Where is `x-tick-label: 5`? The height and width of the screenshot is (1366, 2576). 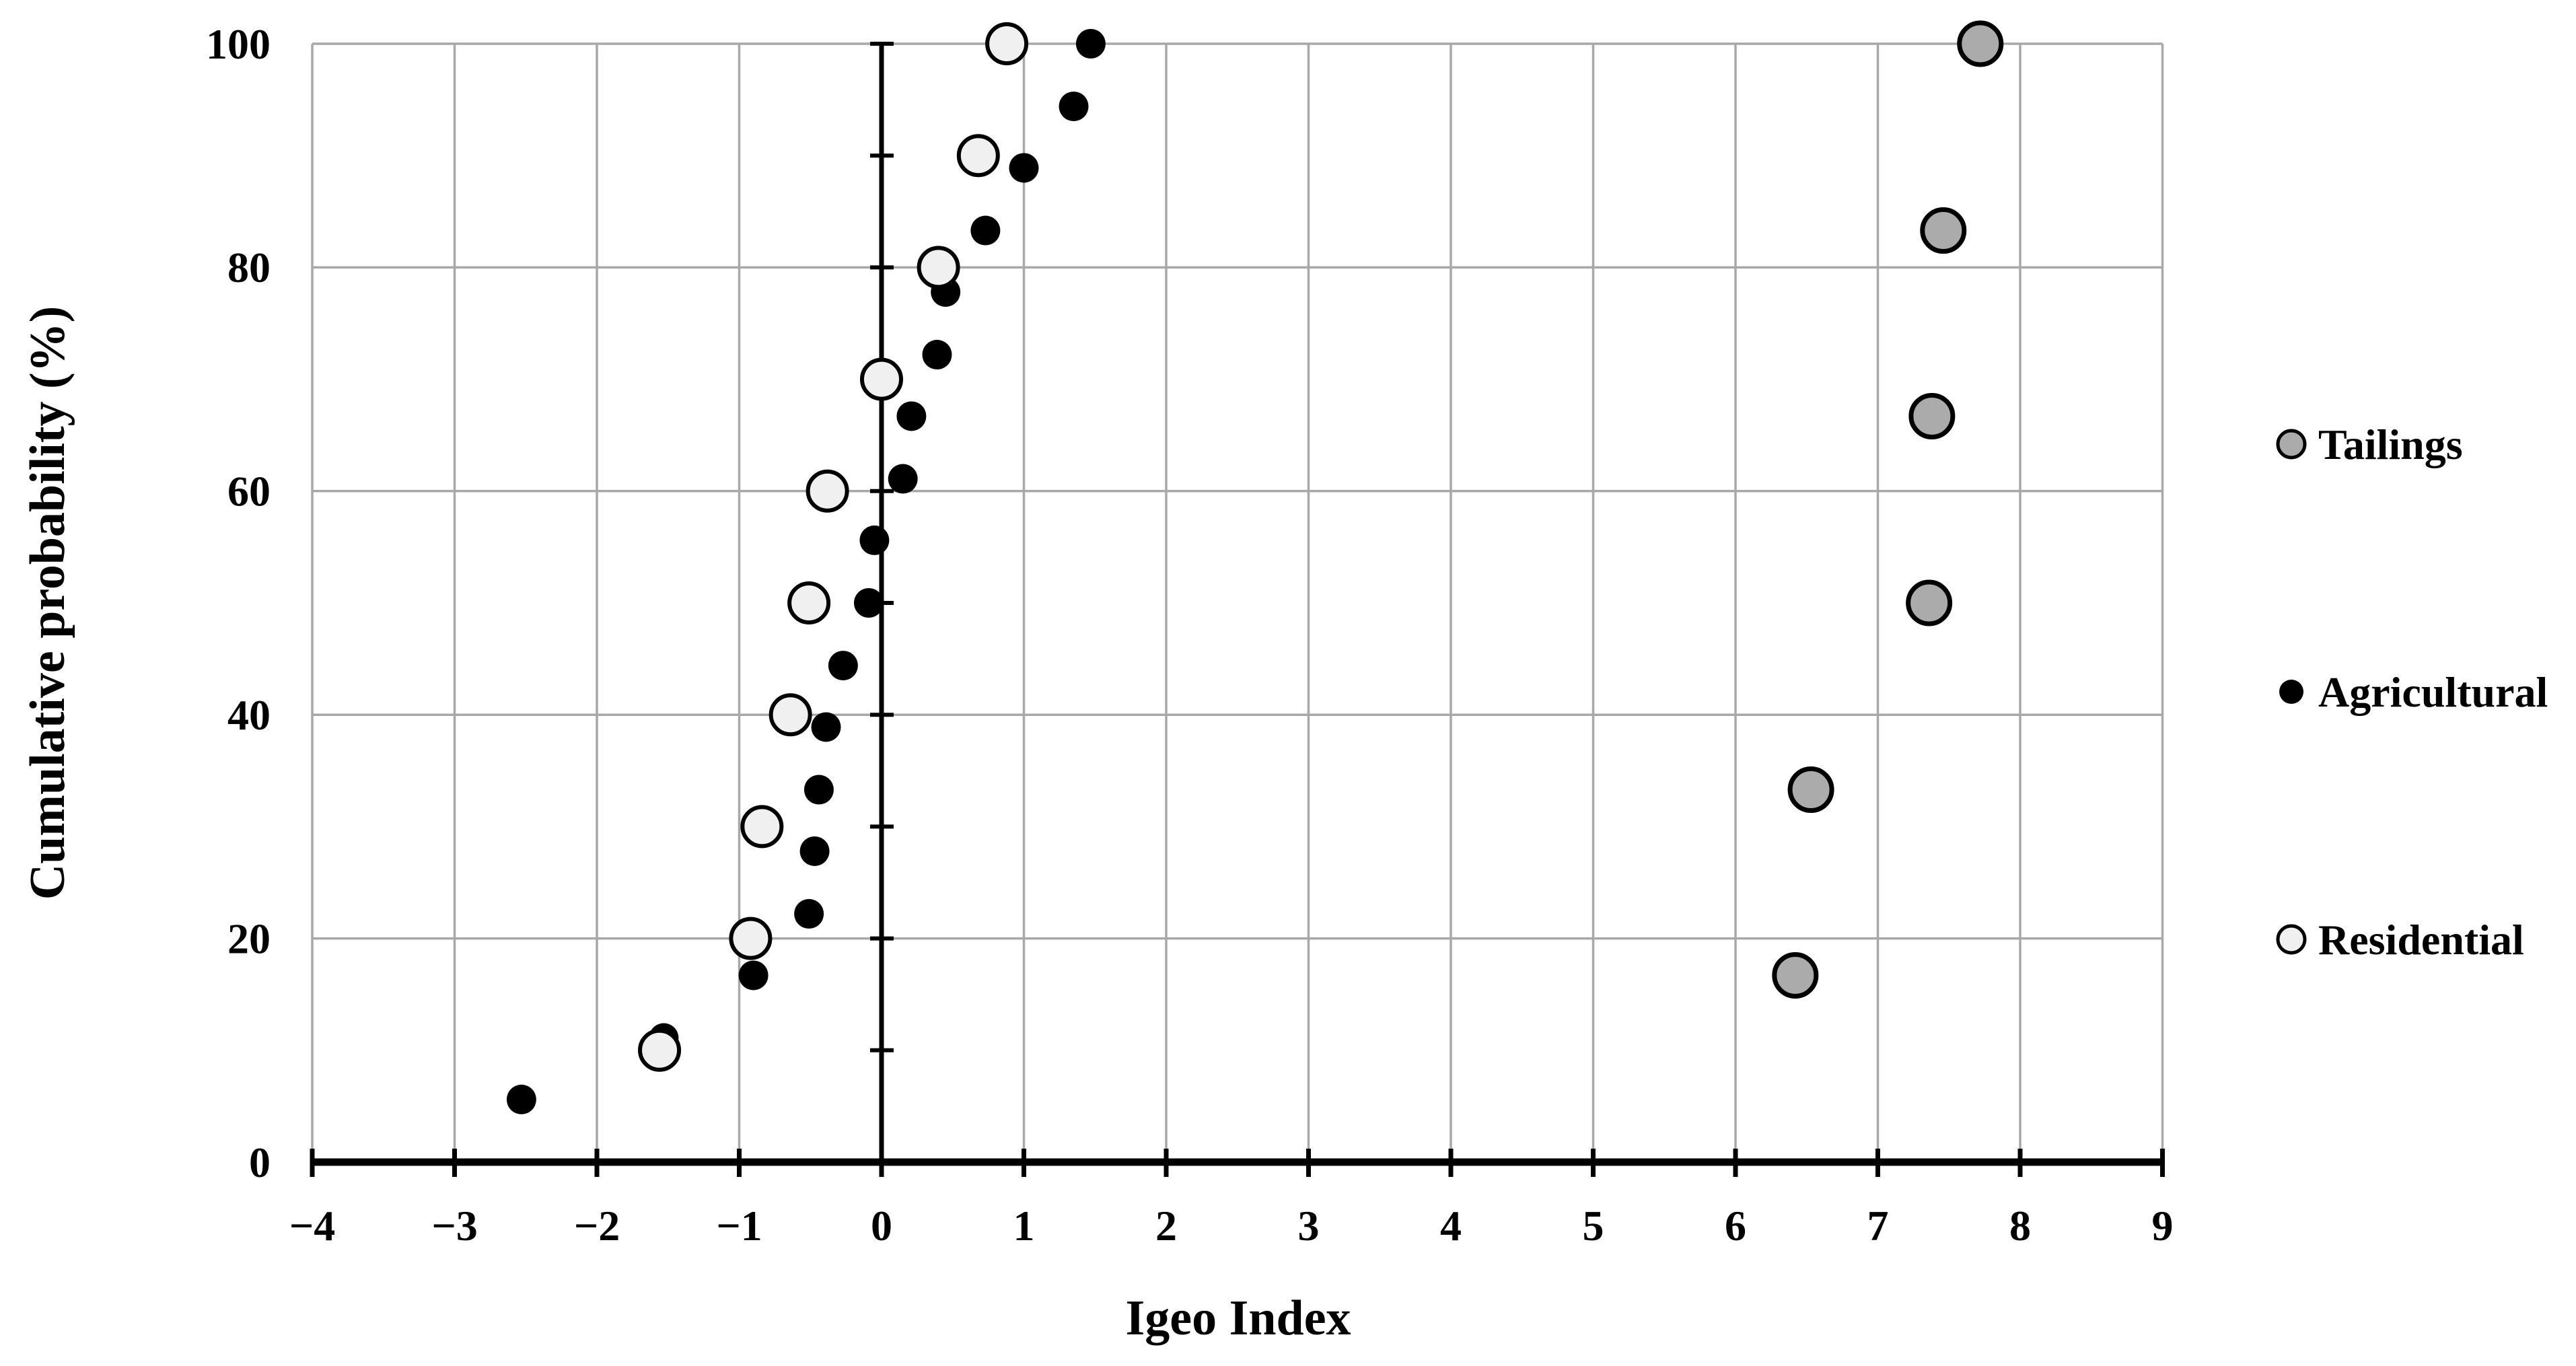
x-tick-label: 5 is located at coordinates (1593, 1226).